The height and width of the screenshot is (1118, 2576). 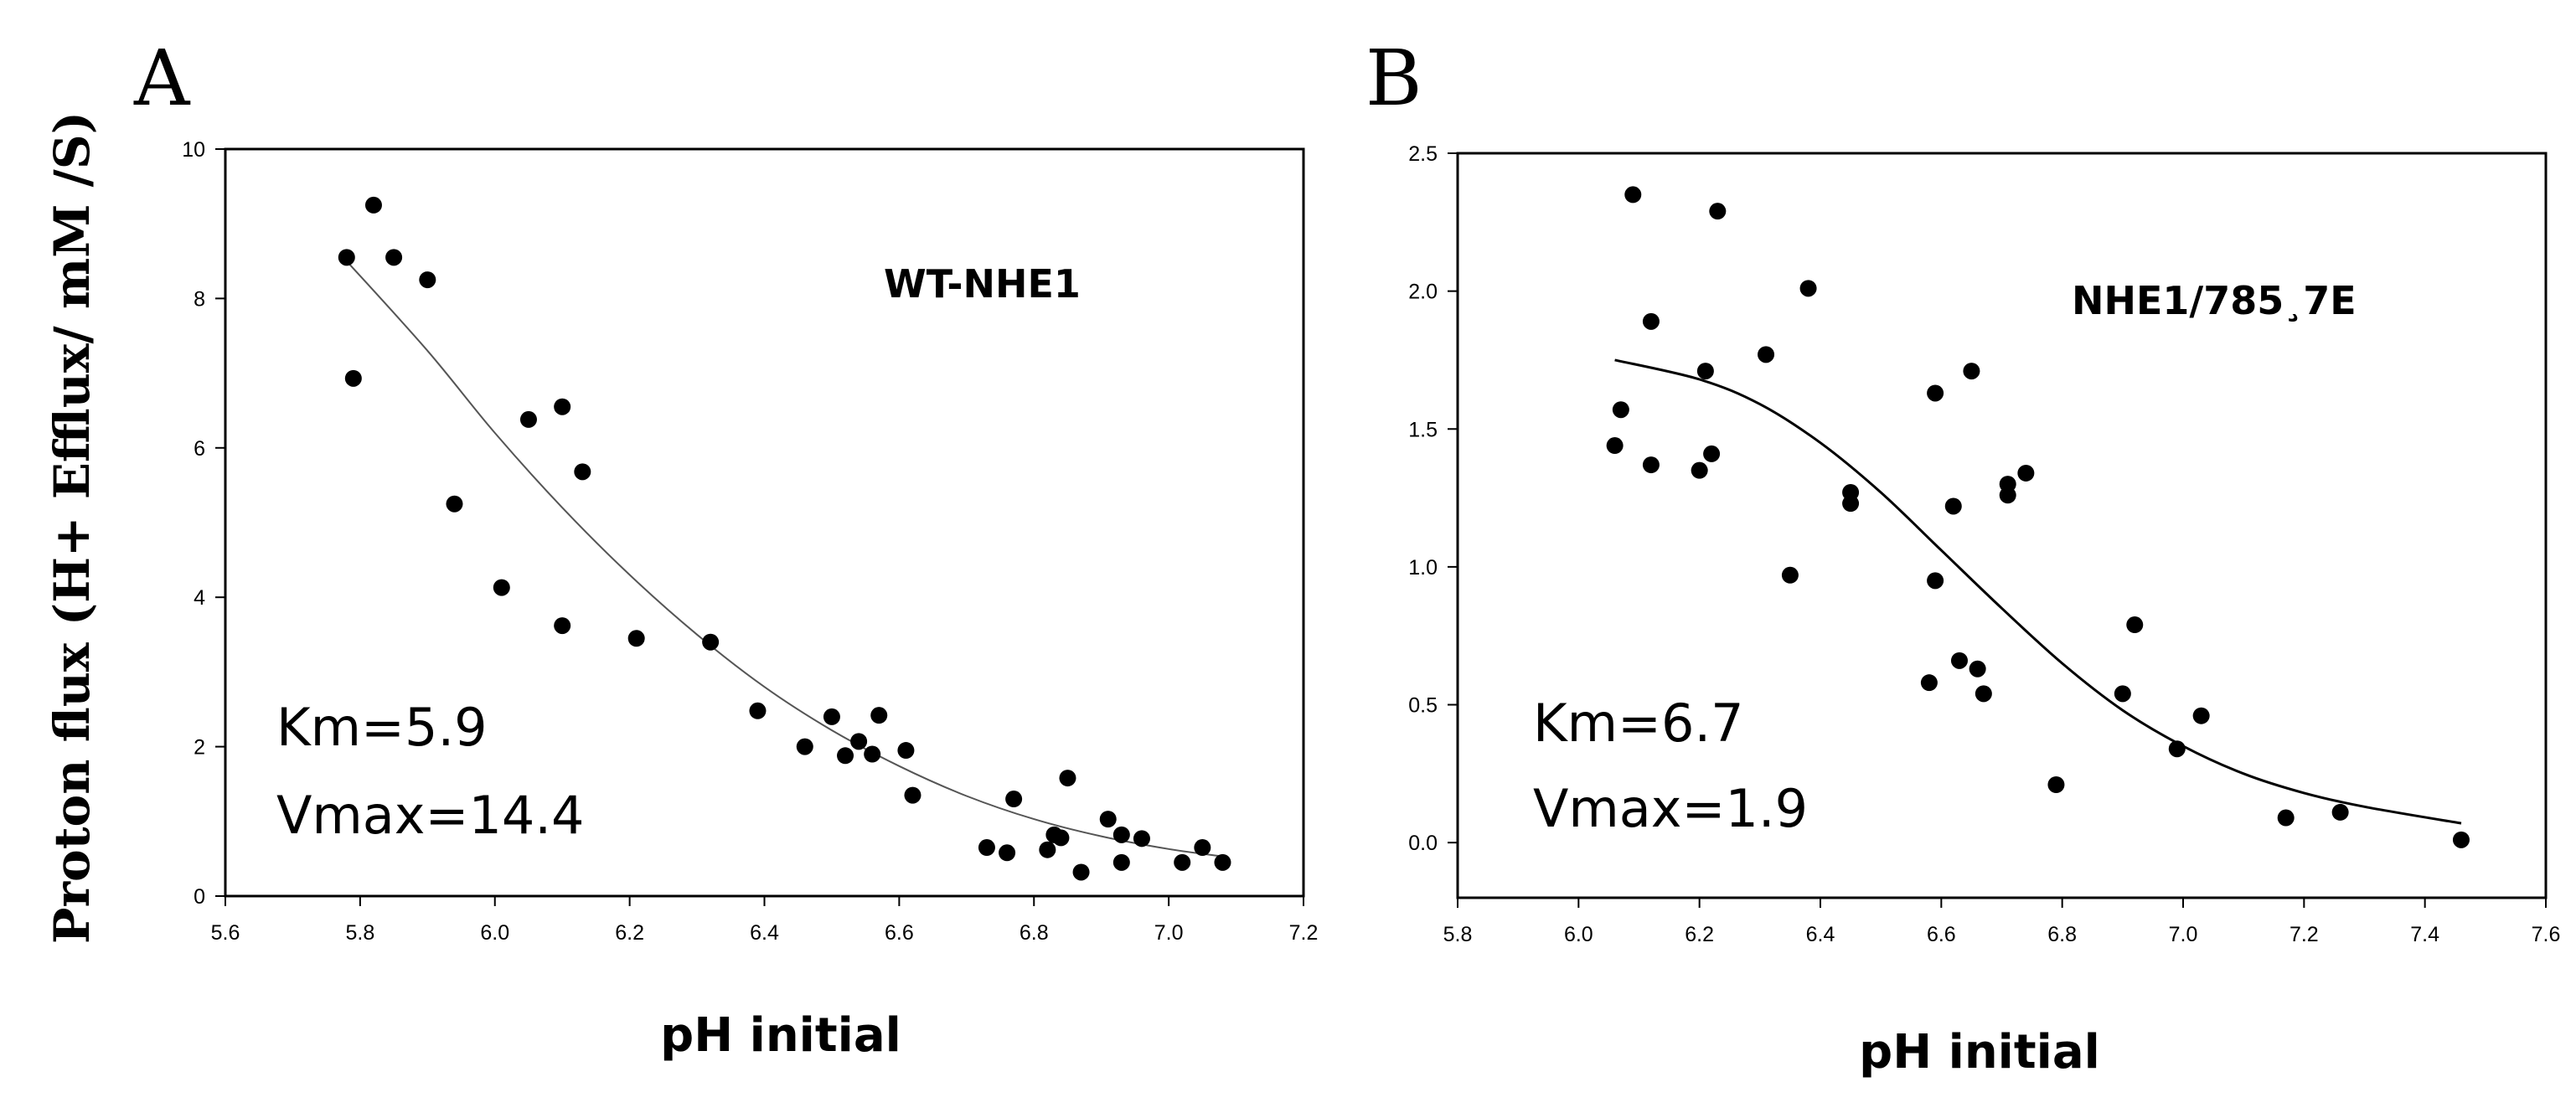 I want to click on panel-a-y-tick-label: 4, so click(x=199, y=598).